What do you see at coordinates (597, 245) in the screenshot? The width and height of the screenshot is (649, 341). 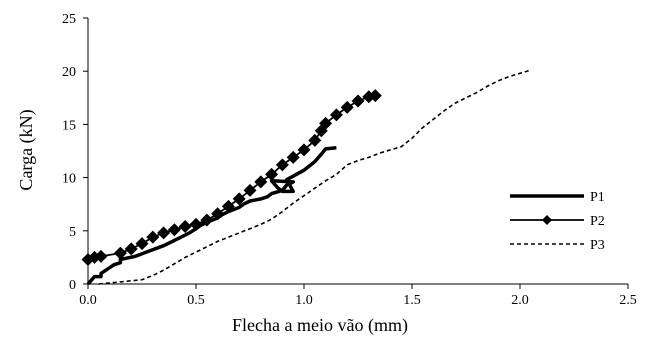 I see `legend-label: P3` at bounding box center [597, 245].